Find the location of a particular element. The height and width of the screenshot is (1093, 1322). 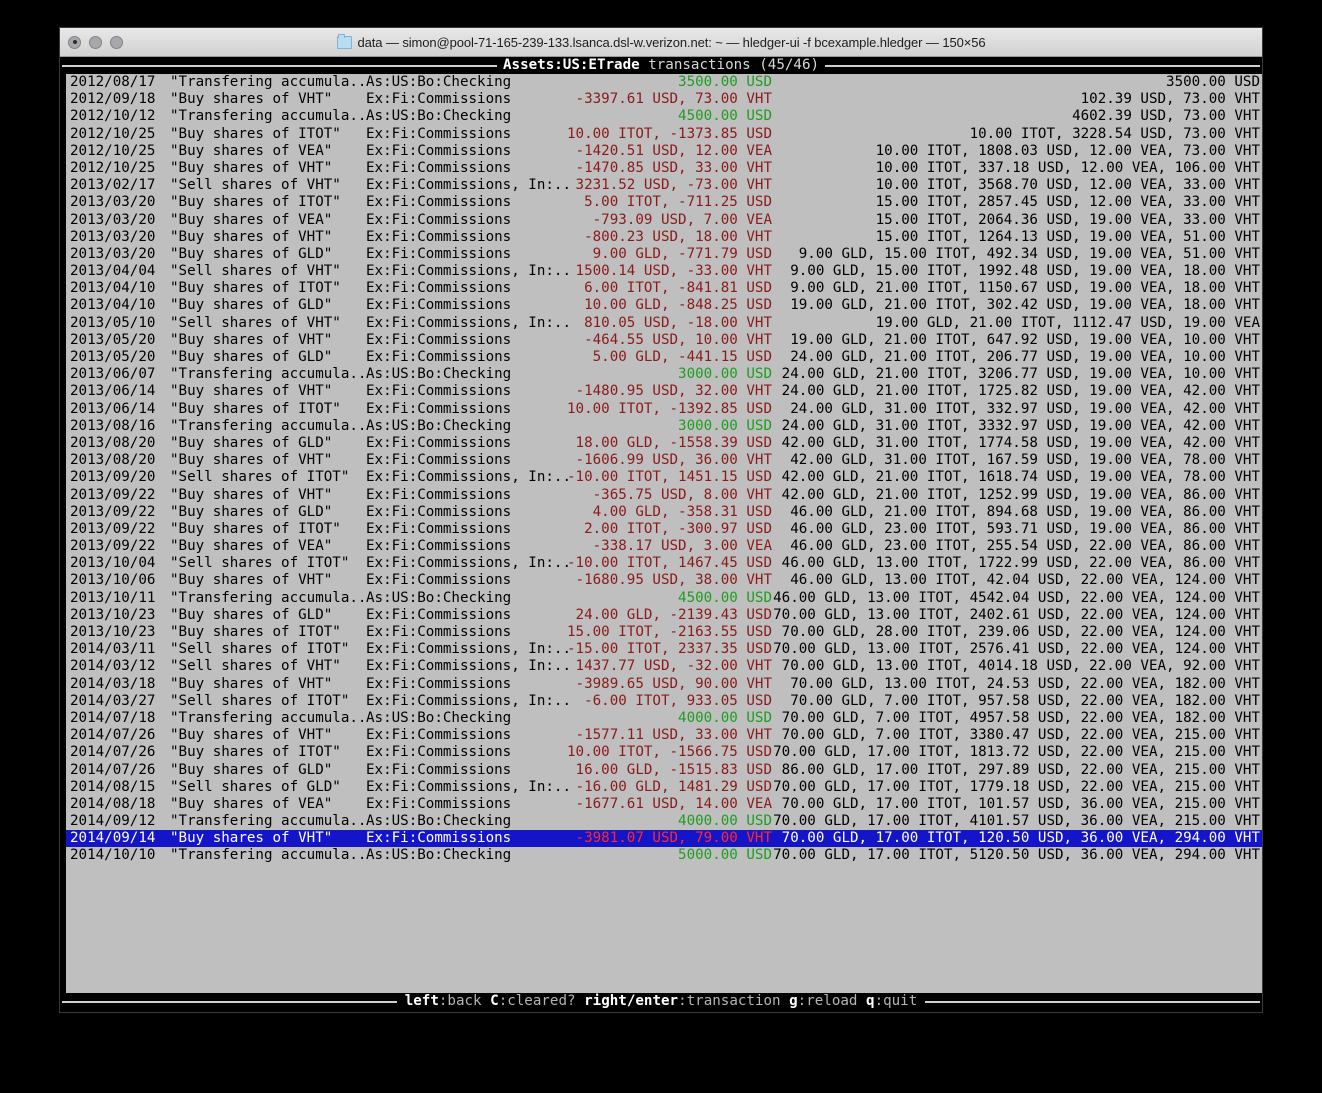

keybinding-key: left is located at coordinates (421, 1001).